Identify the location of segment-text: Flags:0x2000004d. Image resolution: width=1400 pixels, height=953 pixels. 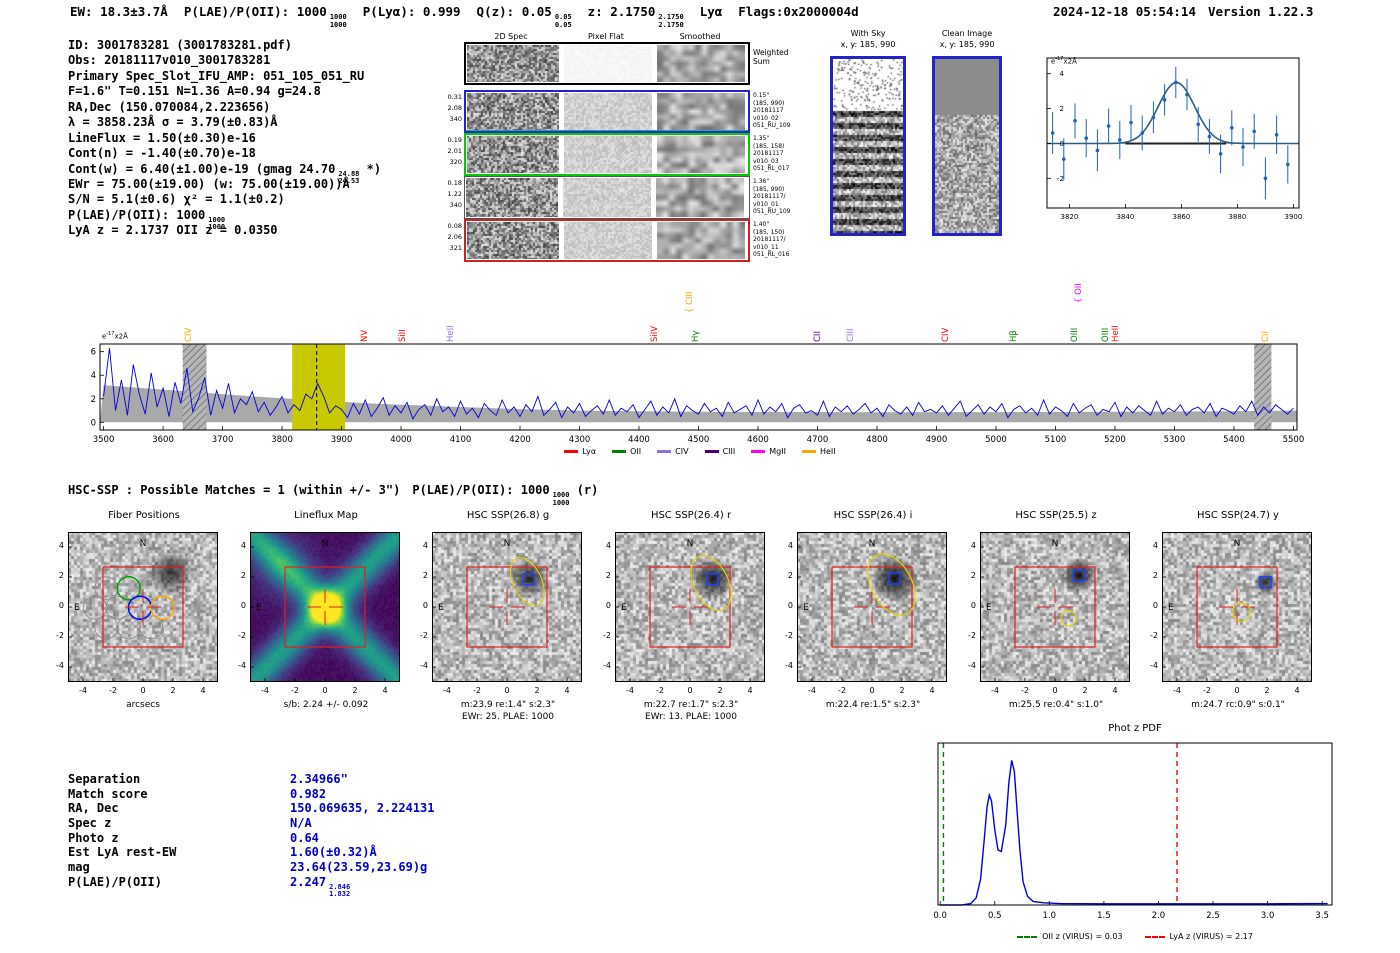
(798, 11).